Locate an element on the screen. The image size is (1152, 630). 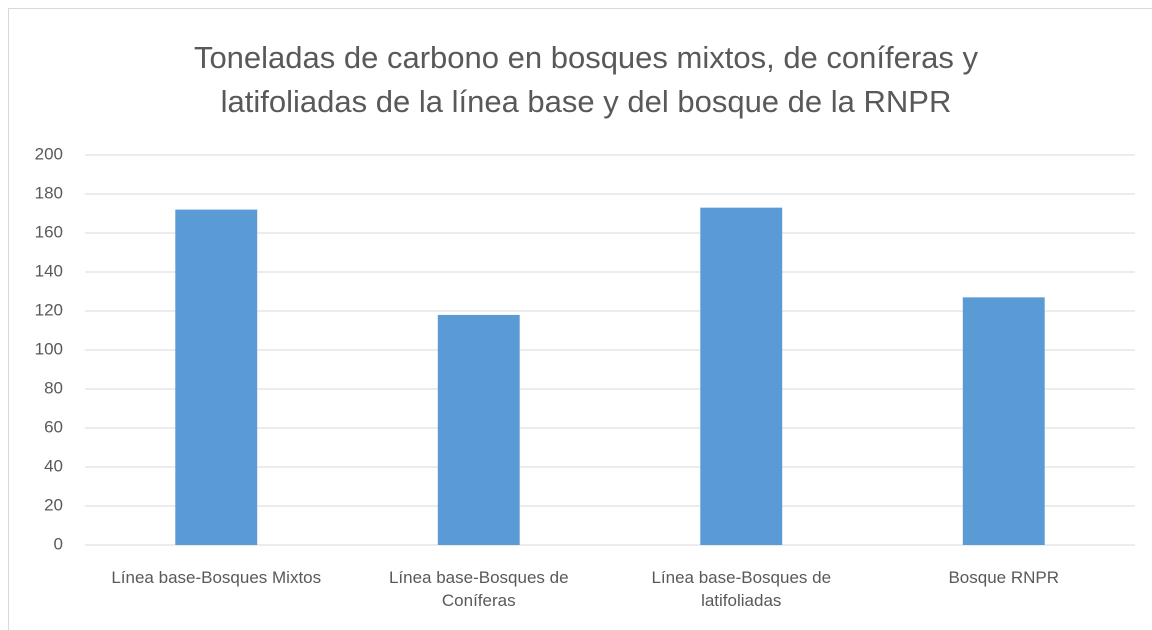
x-tick-label: Línea base-Bosques de latifoliadas is located at coordinates (741, 589).